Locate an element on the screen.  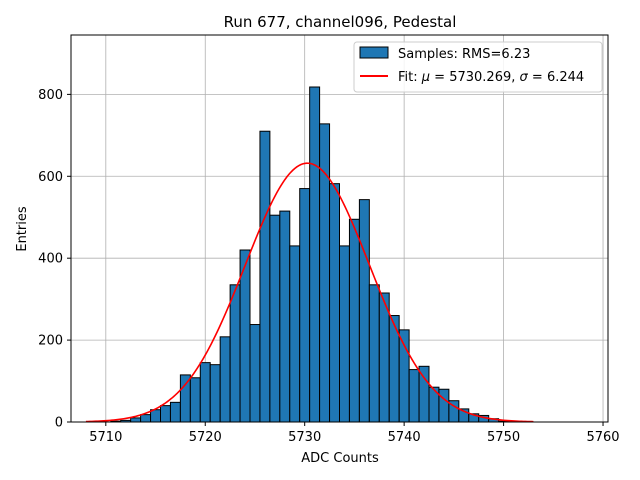
y-tick-label: 600 is located at coordinates (50, 177).